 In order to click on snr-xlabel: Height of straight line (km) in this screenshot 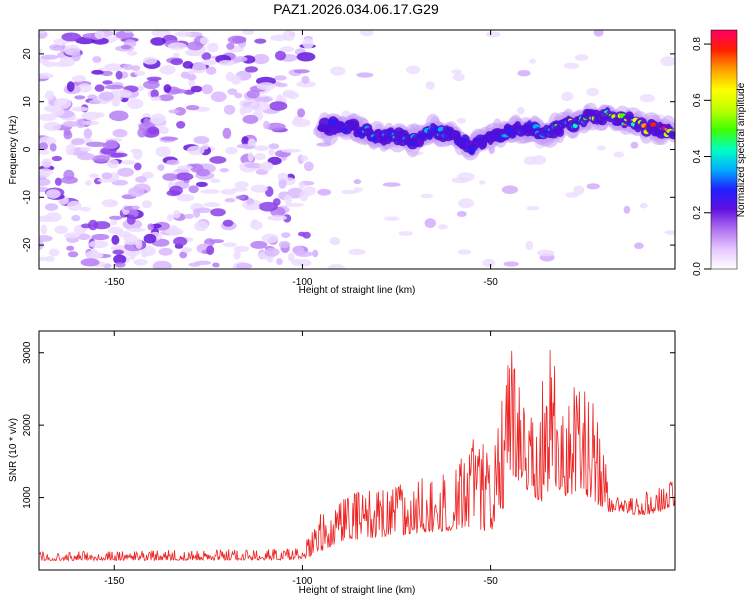, I will do `click(357, 590)`.